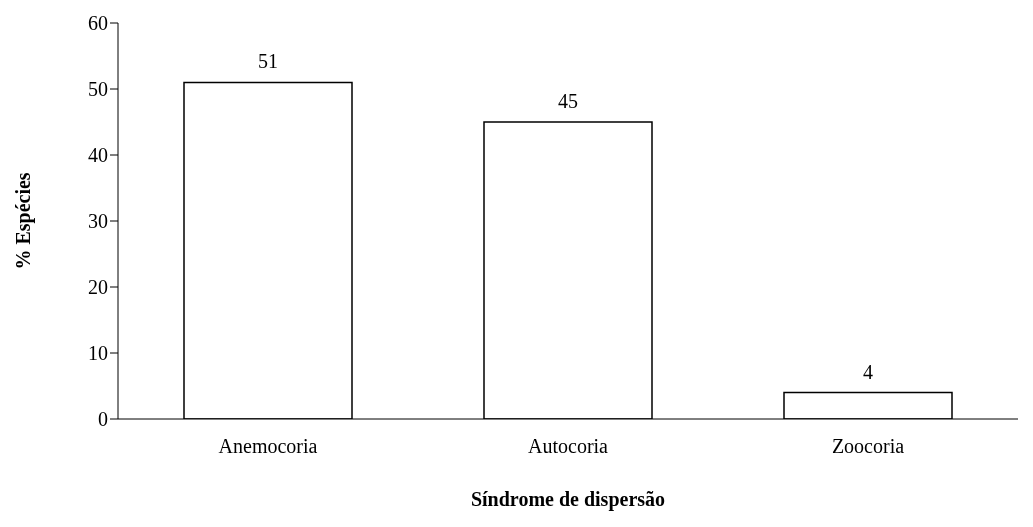 Image resolution: width=1033 pixels, height=527 pixels. I want to click on x-tick-label: Zoocoria, so click(868, 446).